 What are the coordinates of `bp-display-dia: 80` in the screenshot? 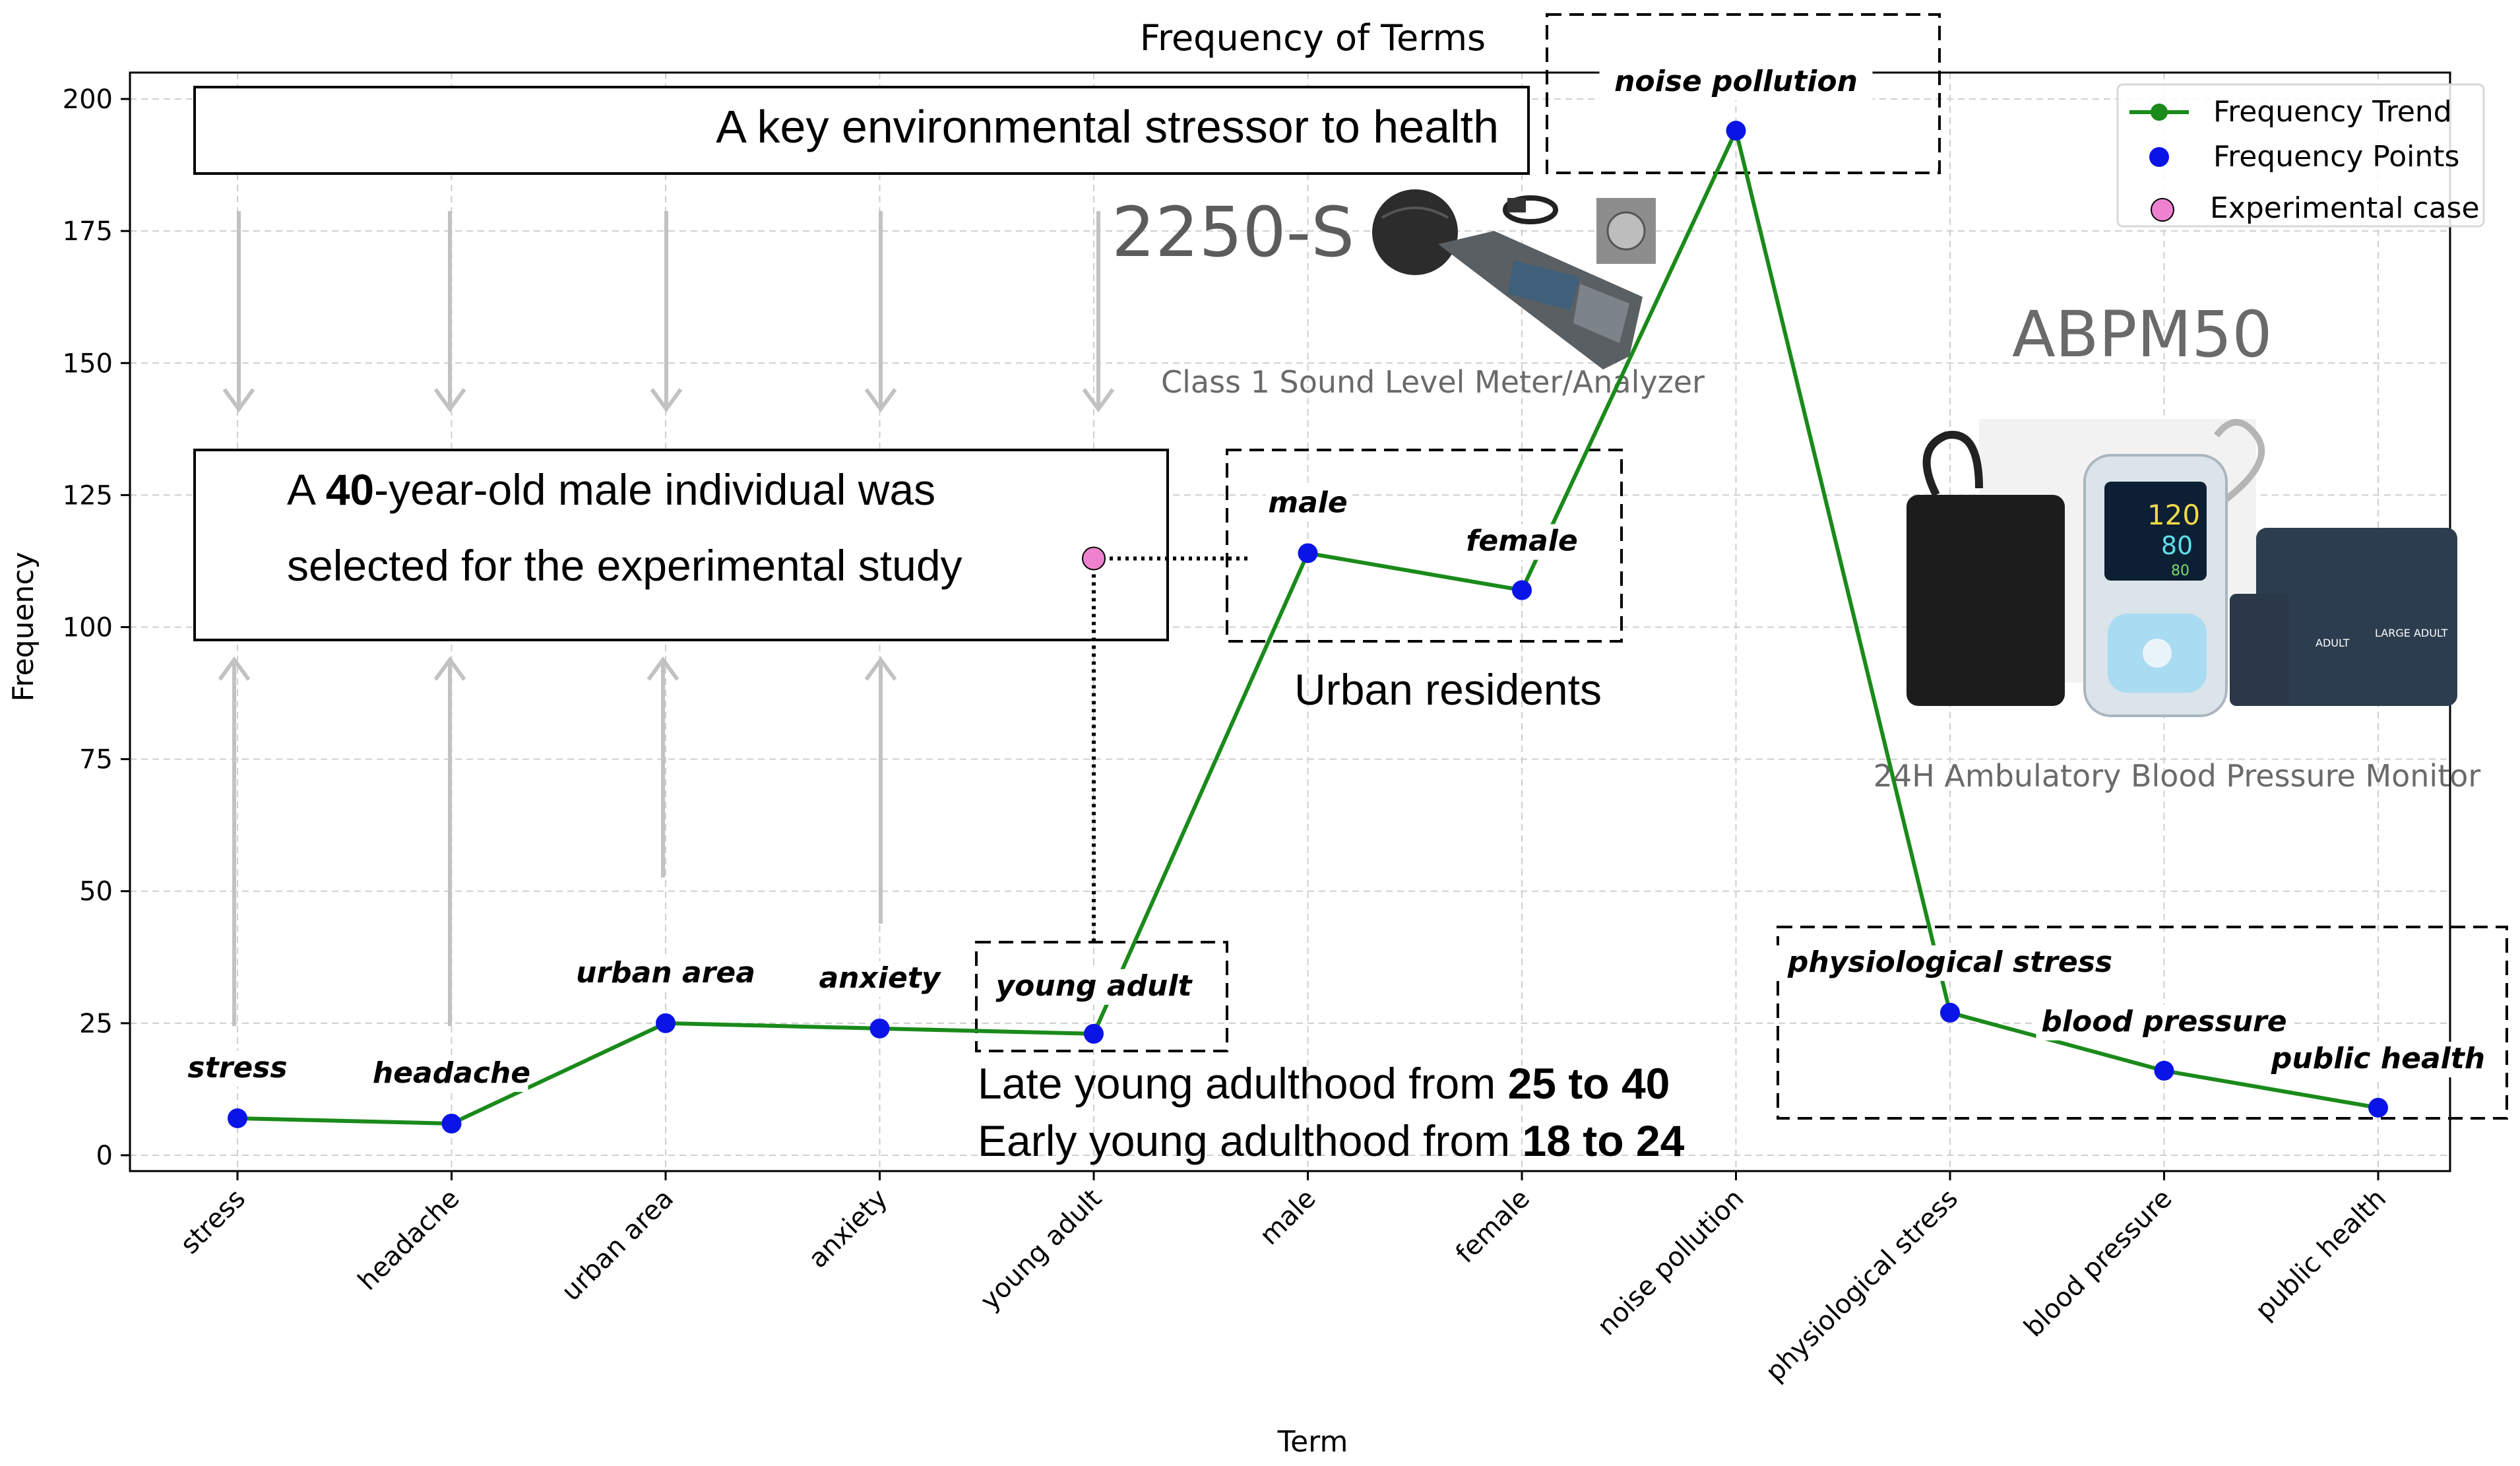 It's located at (2177, 545).